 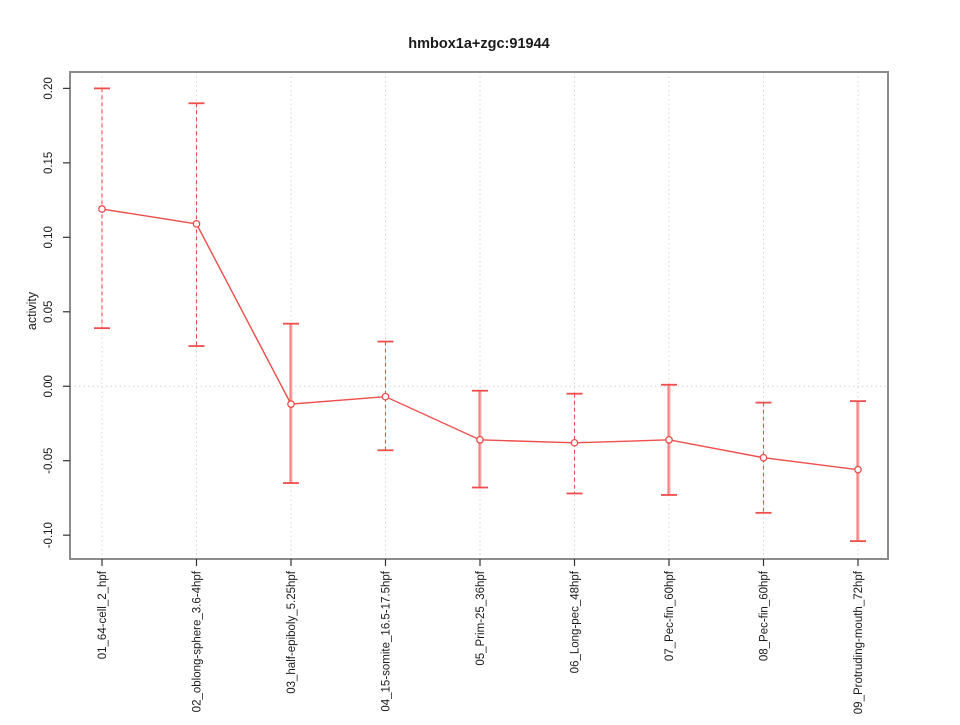 I want to click on y-tick-label: 0.15, so click(x=49, y=163).